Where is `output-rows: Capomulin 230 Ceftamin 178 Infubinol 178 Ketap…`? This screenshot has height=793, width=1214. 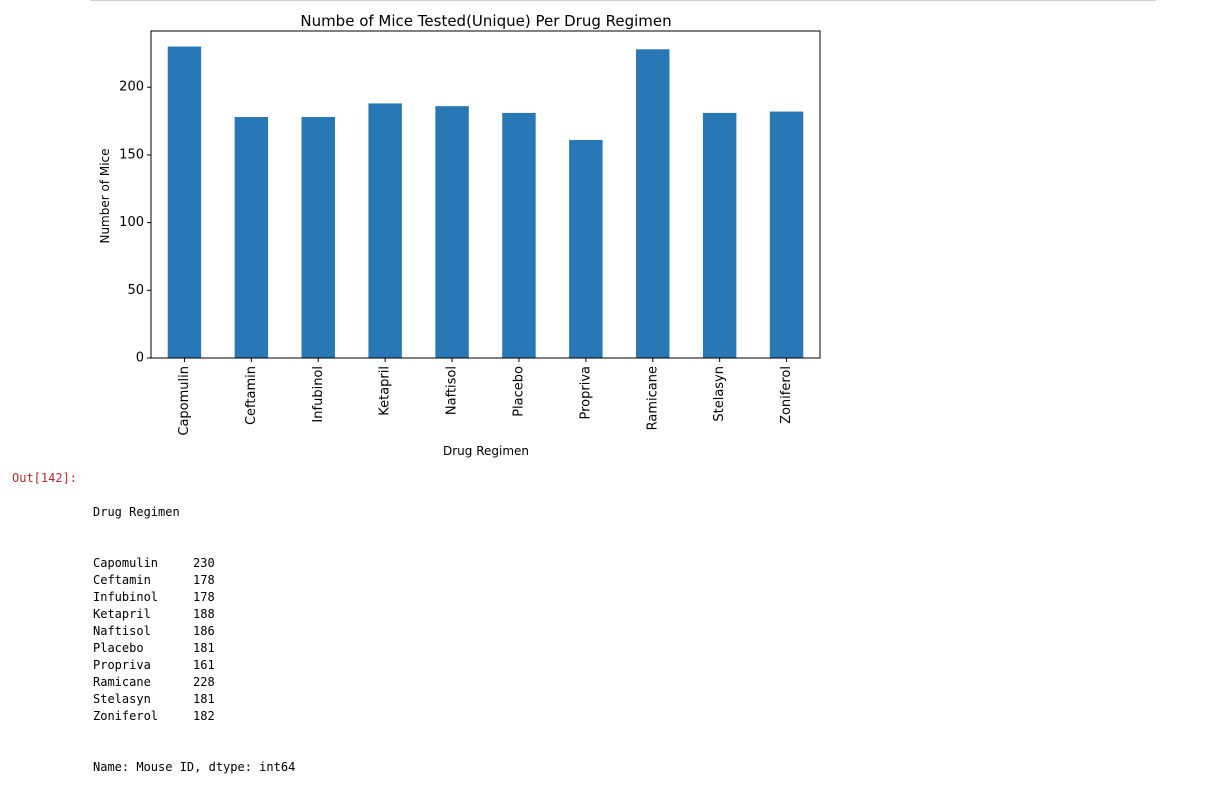 output-rows: Capomulin 230 Ceftamin 178 Infubinol 178 Ketap… is located at coordinates (194, 640).